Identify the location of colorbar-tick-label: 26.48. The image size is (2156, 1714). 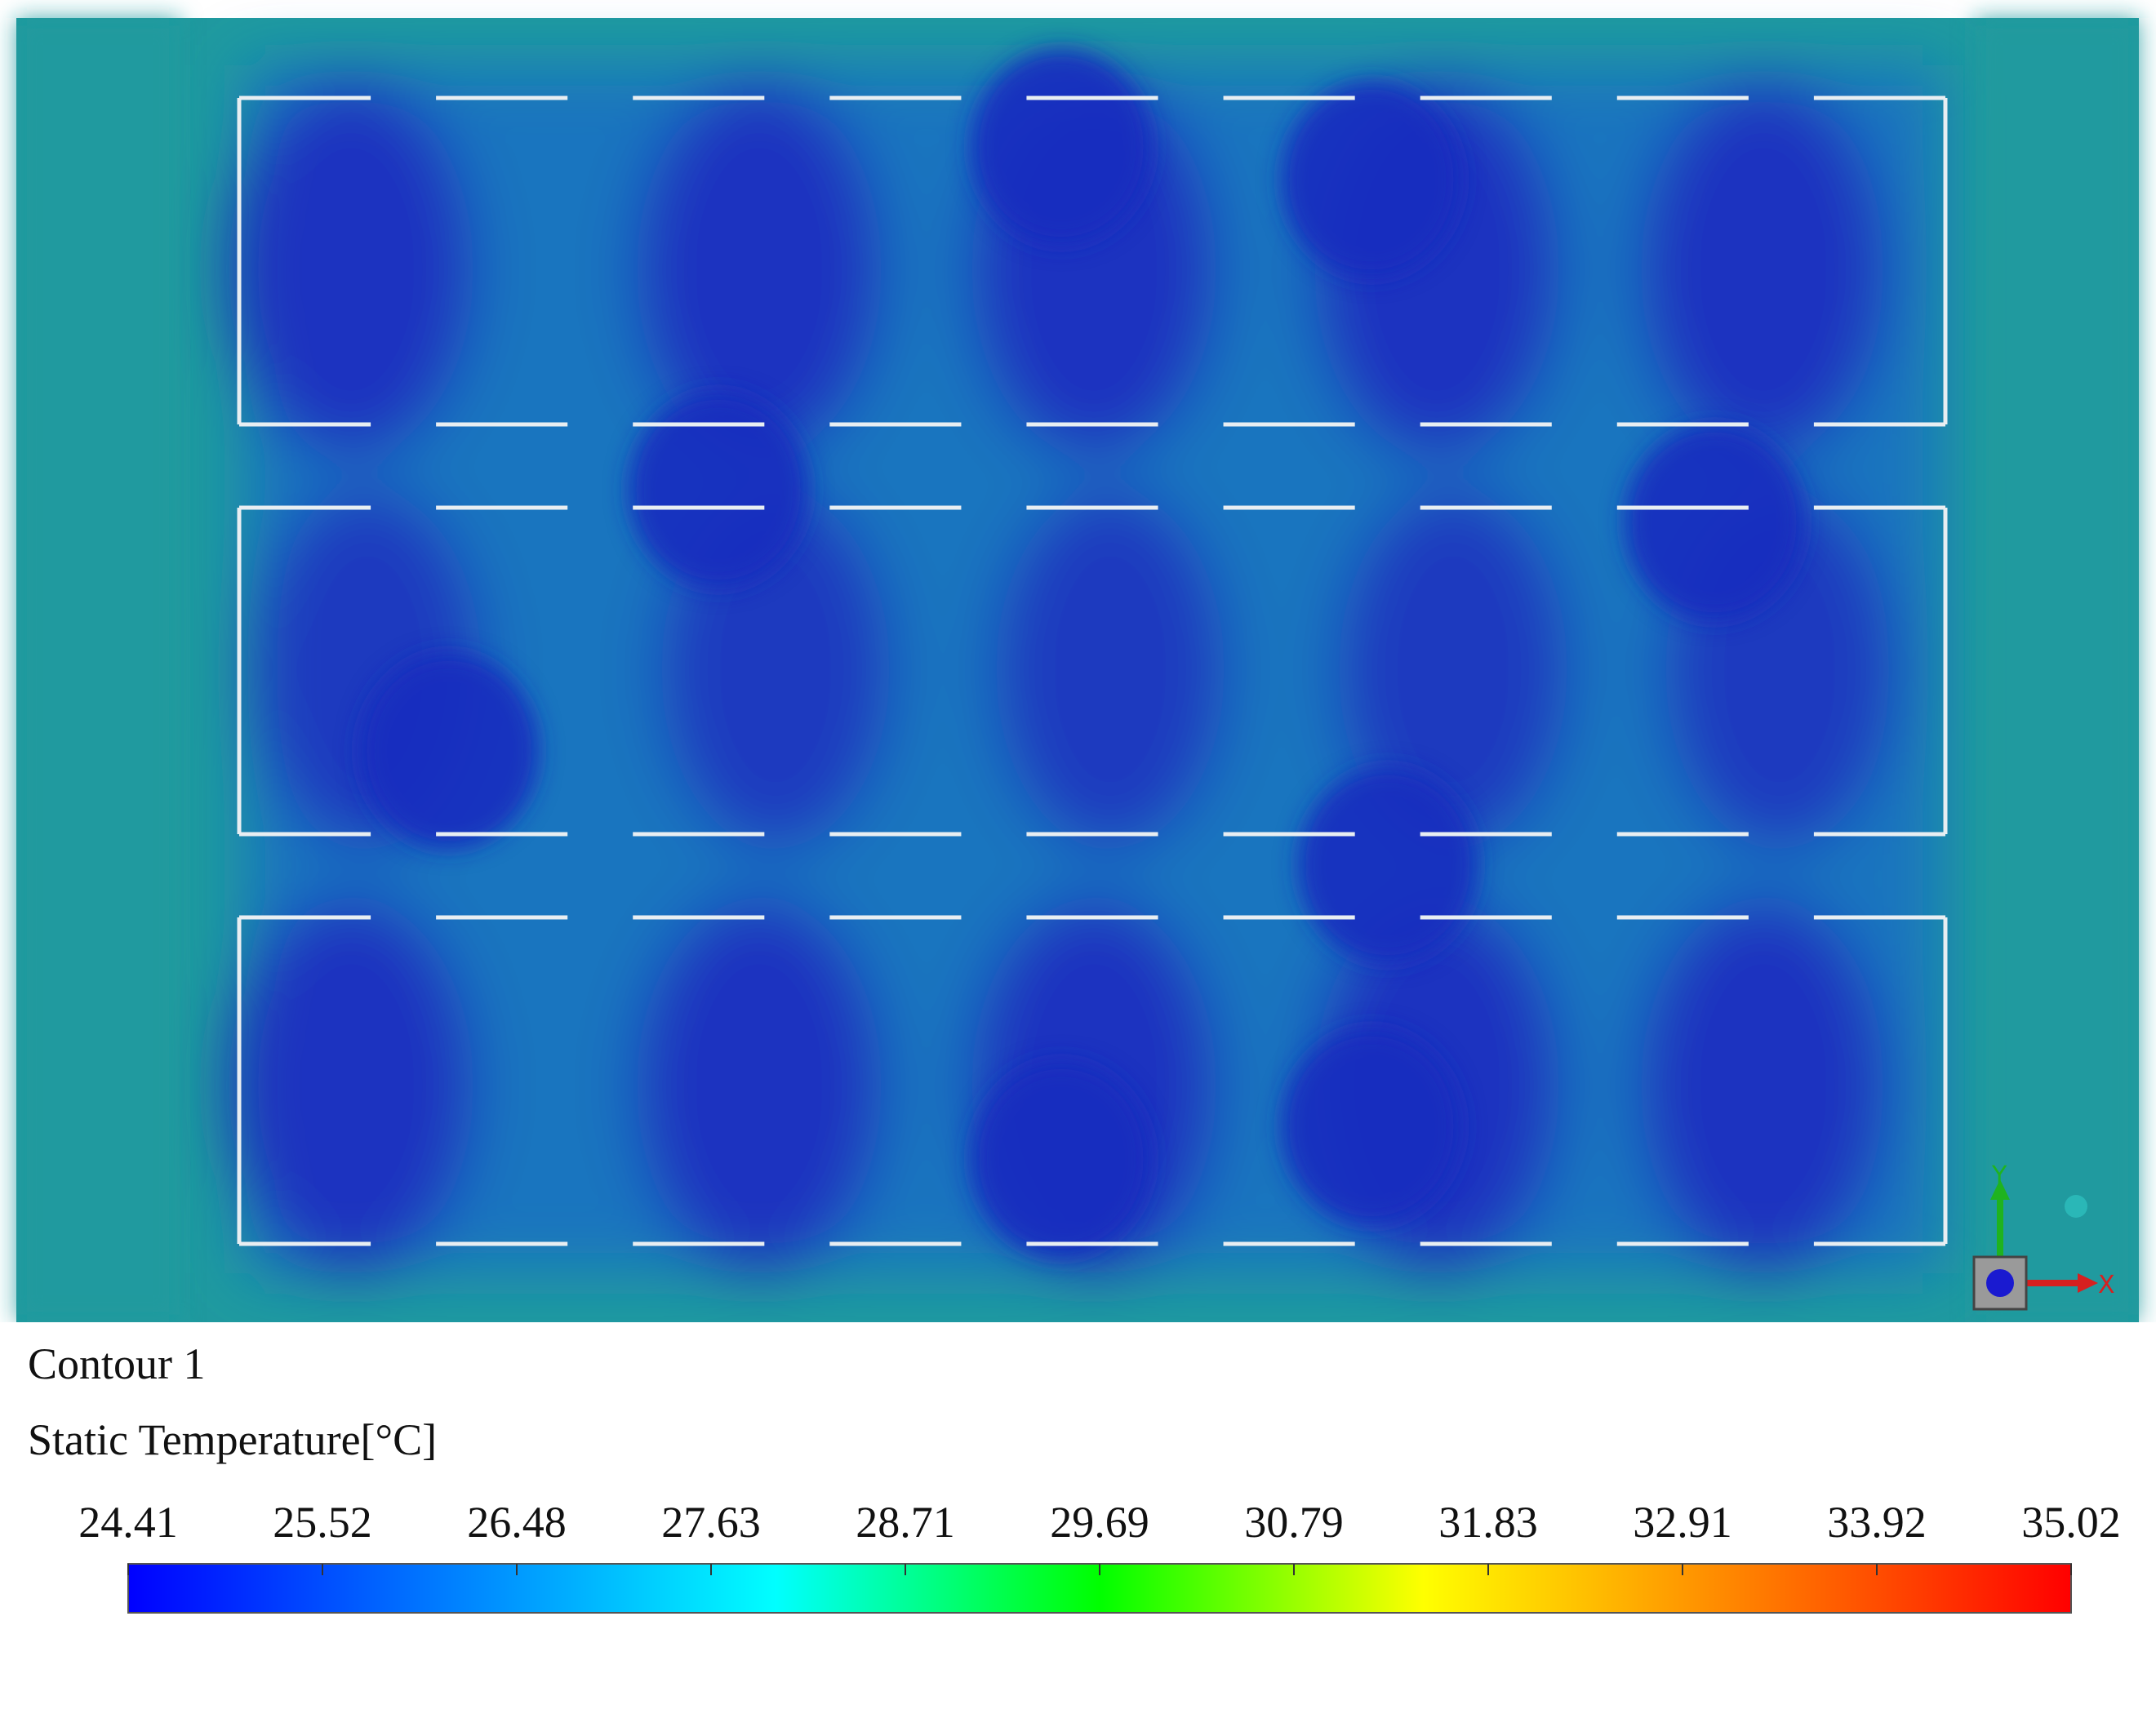
(517, 1523).